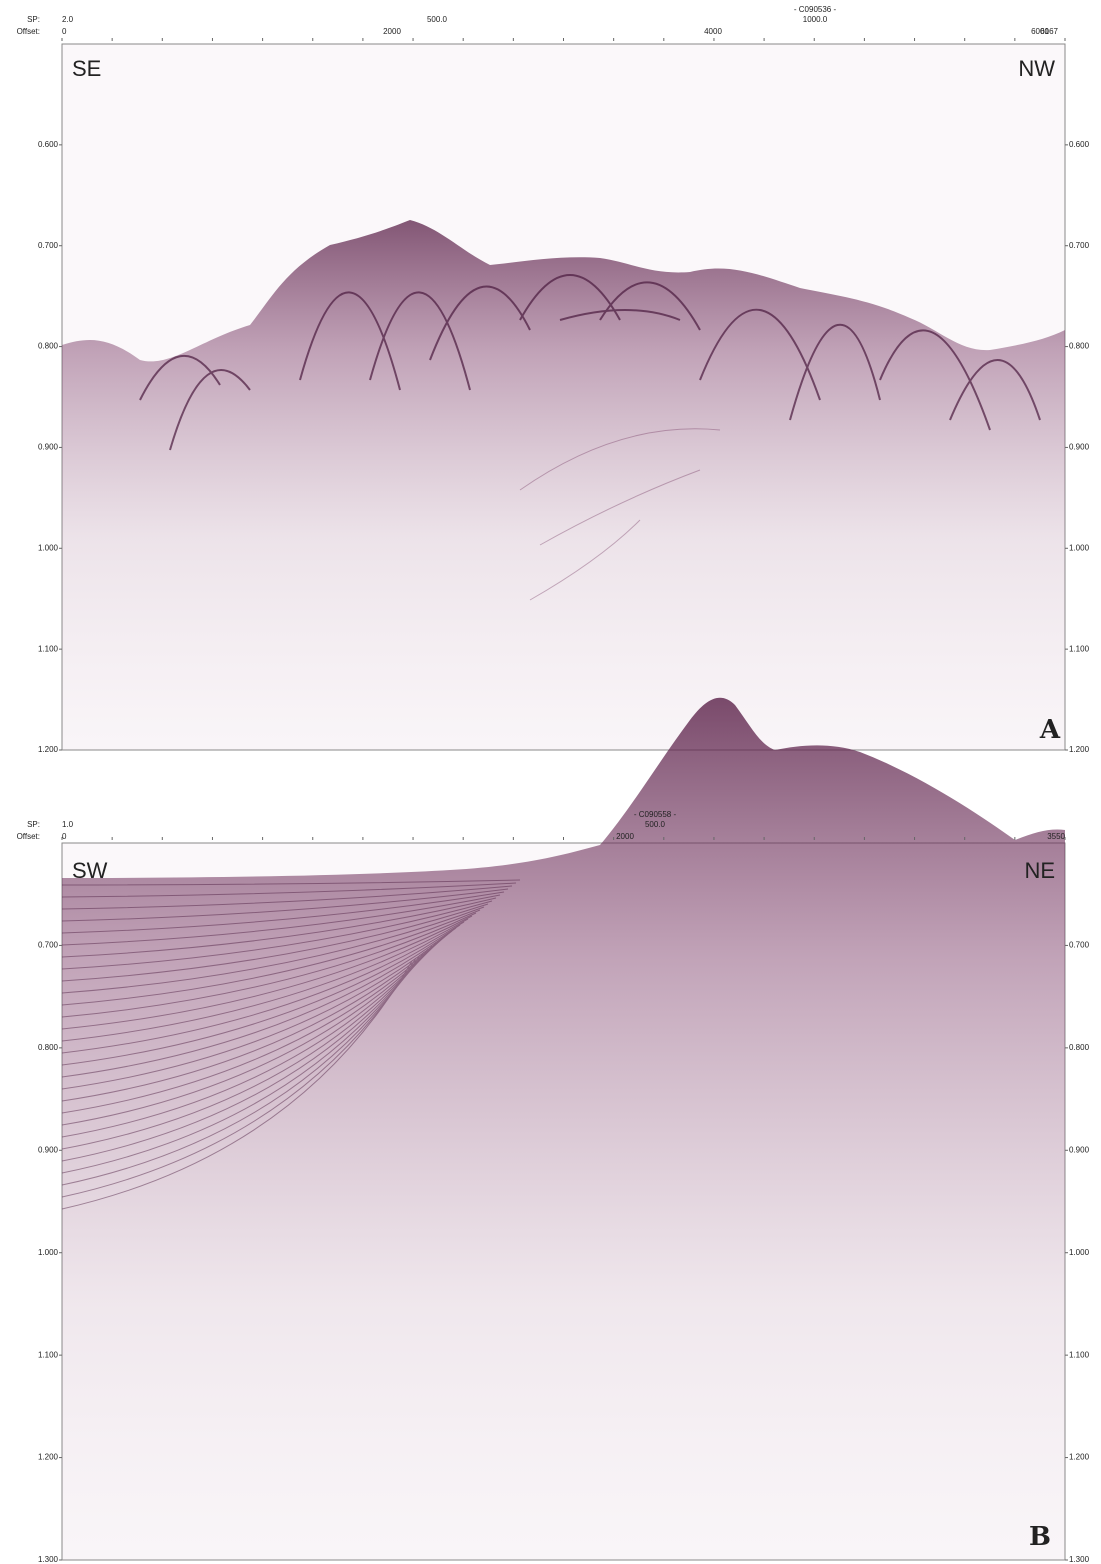  What do you see at coordinates (1049, 31) in the screenshot?
I see `offset-tick-label: 6167` at bounding box center [1049, 31].